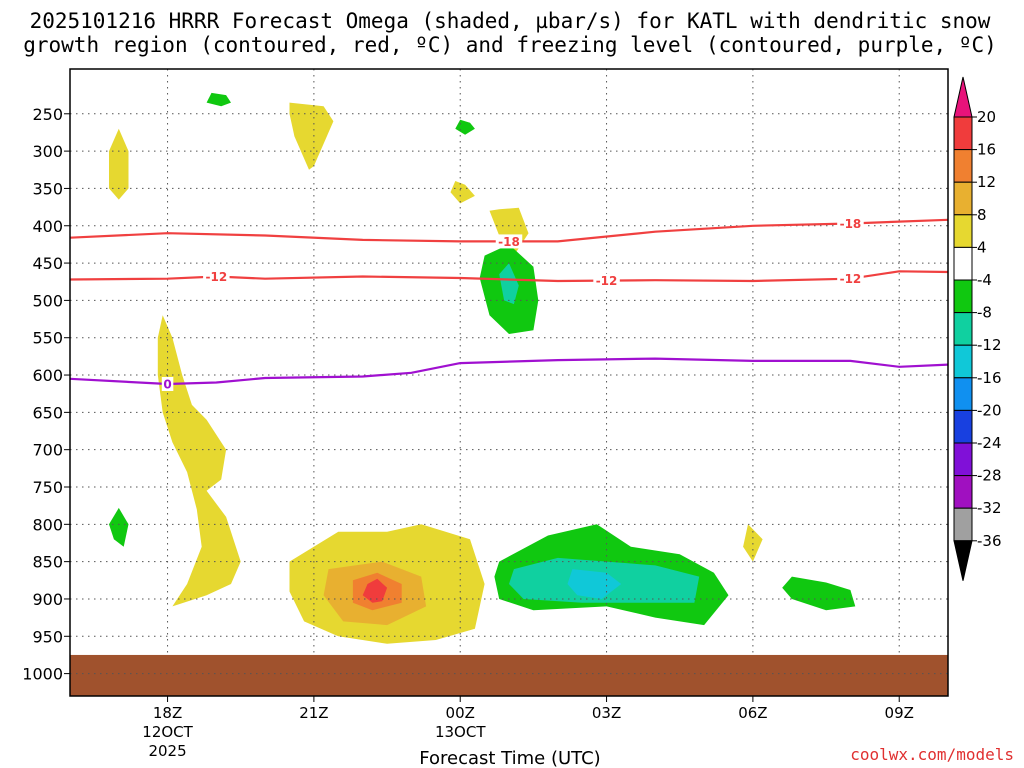 This screenshot has width=1024, height=768. What do you see at coordinates (963, 97) in the screenshot?
I see `colorbar-top-arrow` at bounding box center [963, 97].